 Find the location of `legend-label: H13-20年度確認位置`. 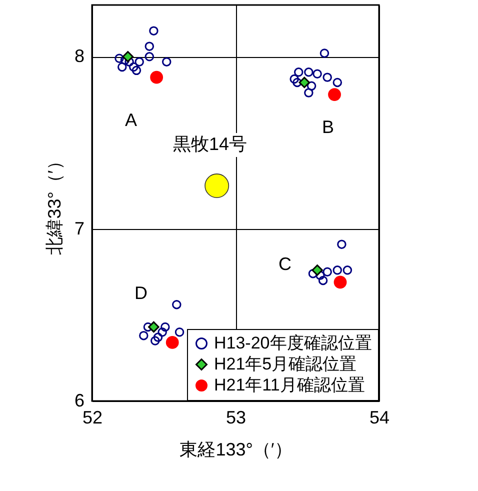

legend-label: H13-20年度確認位置 is located at coordinates (293, 343).